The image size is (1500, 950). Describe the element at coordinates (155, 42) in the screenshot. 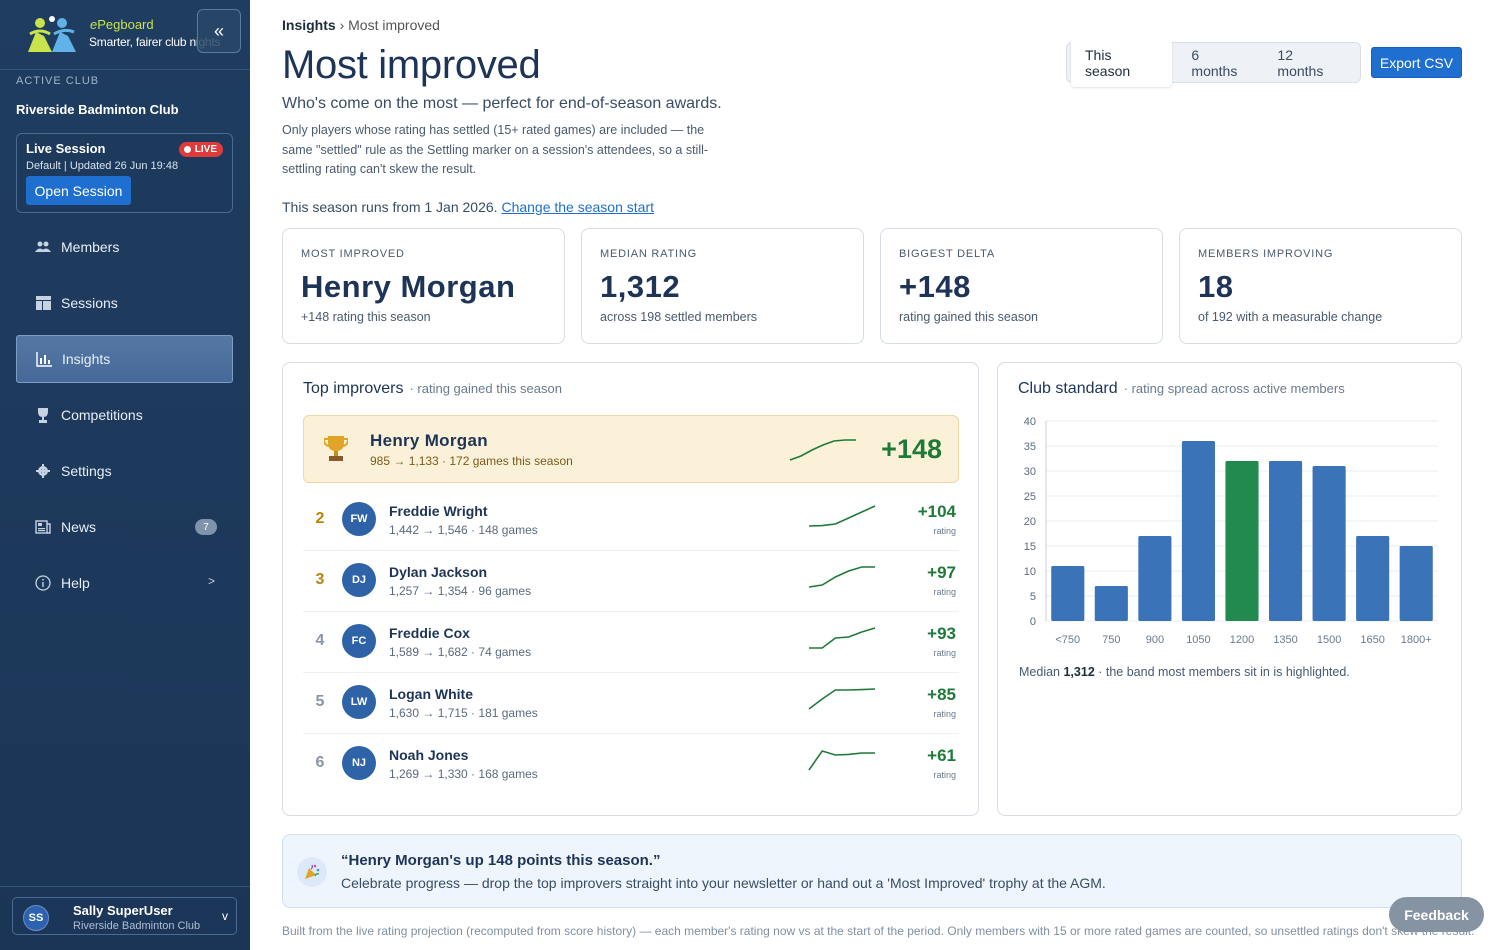

I see `brand-tagline: Smarter, fairer club nights` at that location.